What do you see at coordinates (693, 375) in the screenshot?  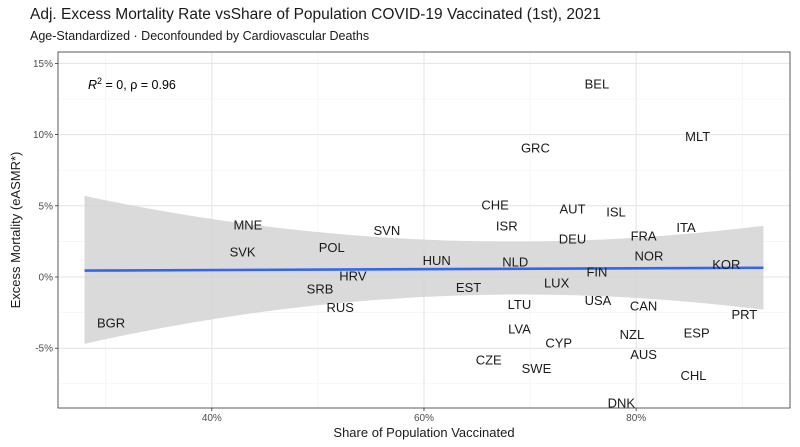 I see `point-label-chl: CHL` at bounding box center [693, 375].